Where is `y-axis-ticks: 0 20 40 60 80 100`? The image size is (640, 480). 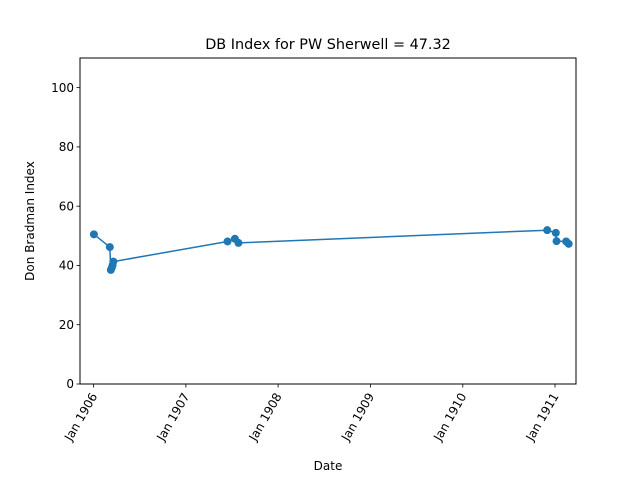 y-axis-ticks: 0 20 40 60 80 100 is located at coordinates (65, 236).